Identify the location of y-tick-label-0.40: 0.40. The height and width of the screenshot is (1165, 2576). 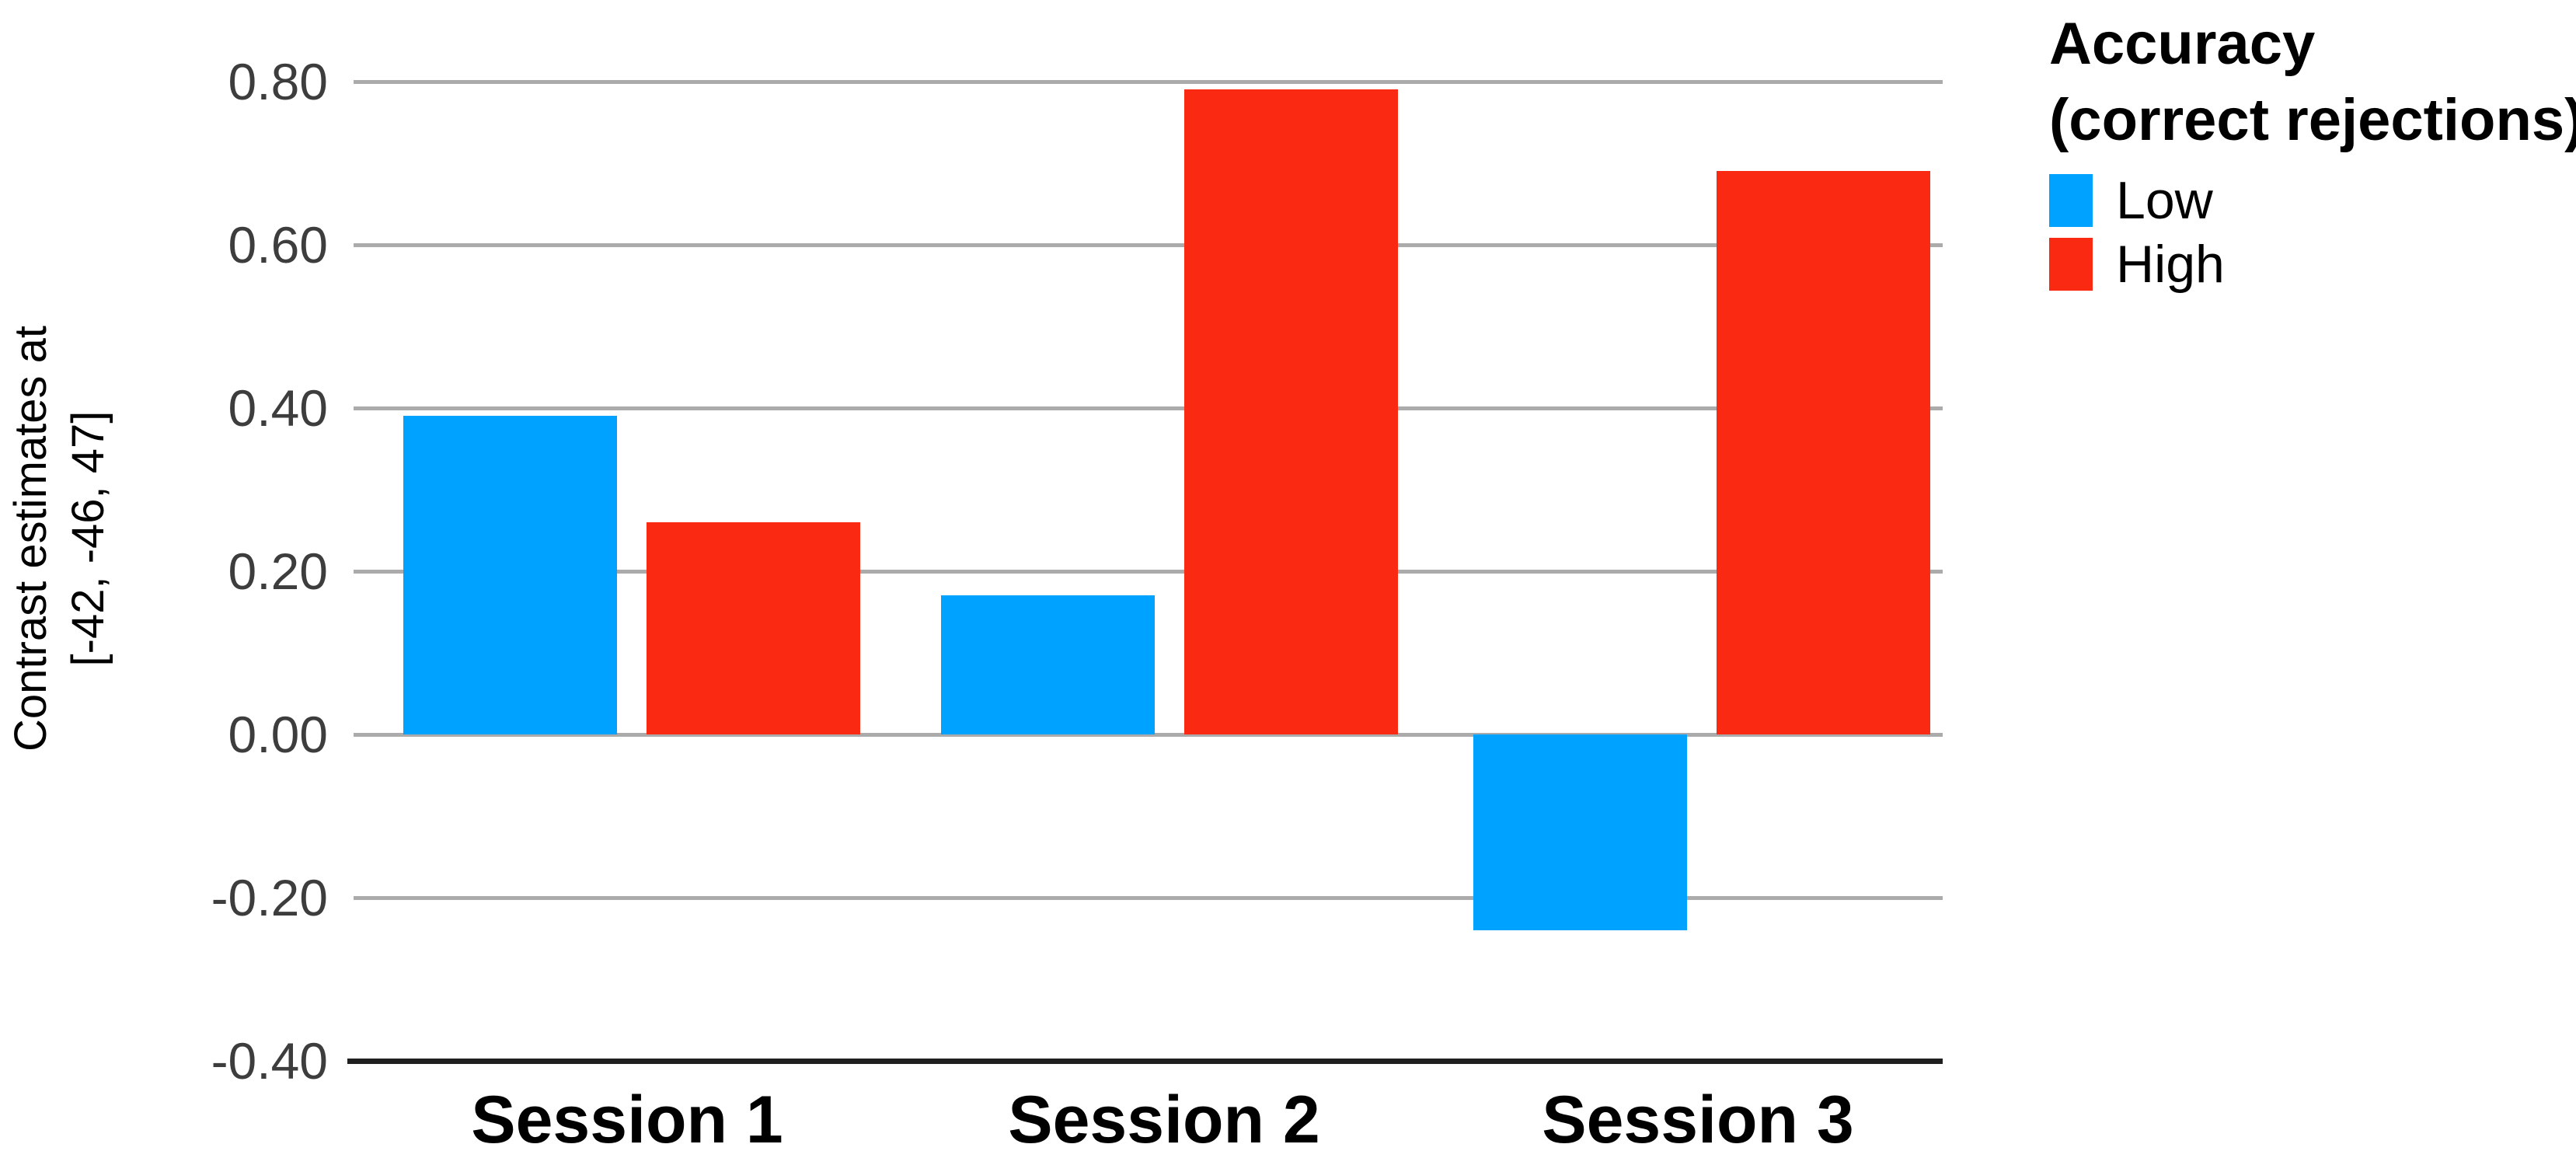
(278, 408).